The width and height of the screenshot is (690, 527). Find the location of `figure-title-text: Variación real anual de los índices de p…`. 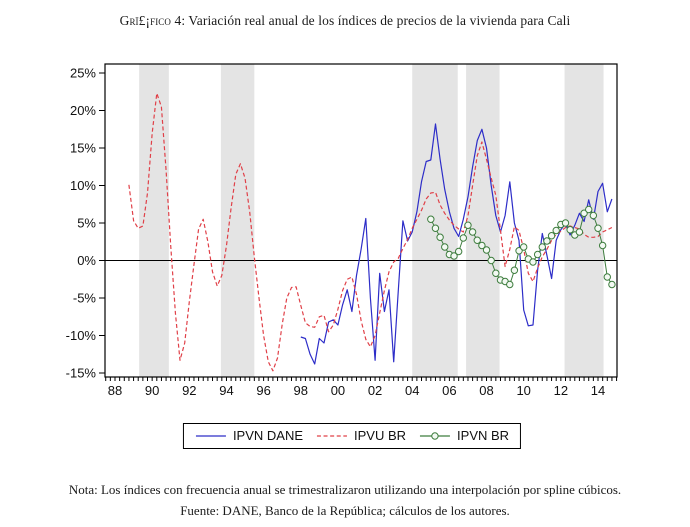

figure-title-text: Variación real anual de los índices de p… is located at coordinates (378, 20).